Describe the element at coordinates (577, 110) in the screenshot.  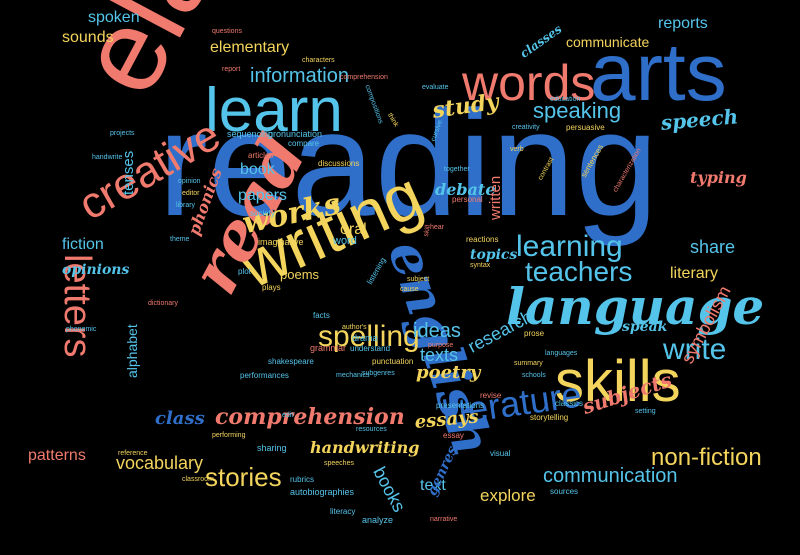
I see `cloud-word: speaking` at that location.